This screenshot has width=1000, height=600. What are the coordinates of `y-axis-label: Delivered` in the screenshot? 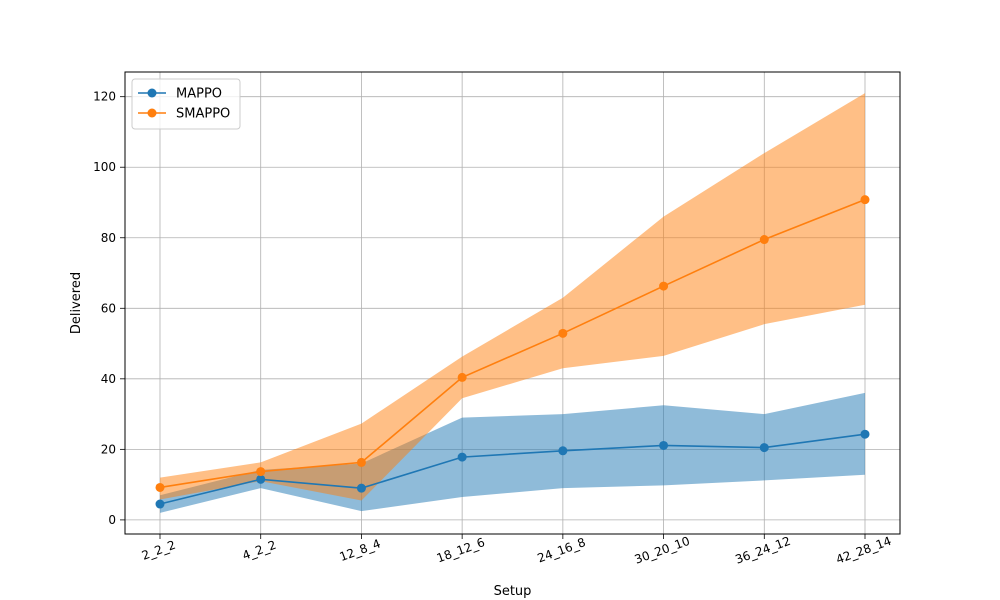 It's located at (76, 303).